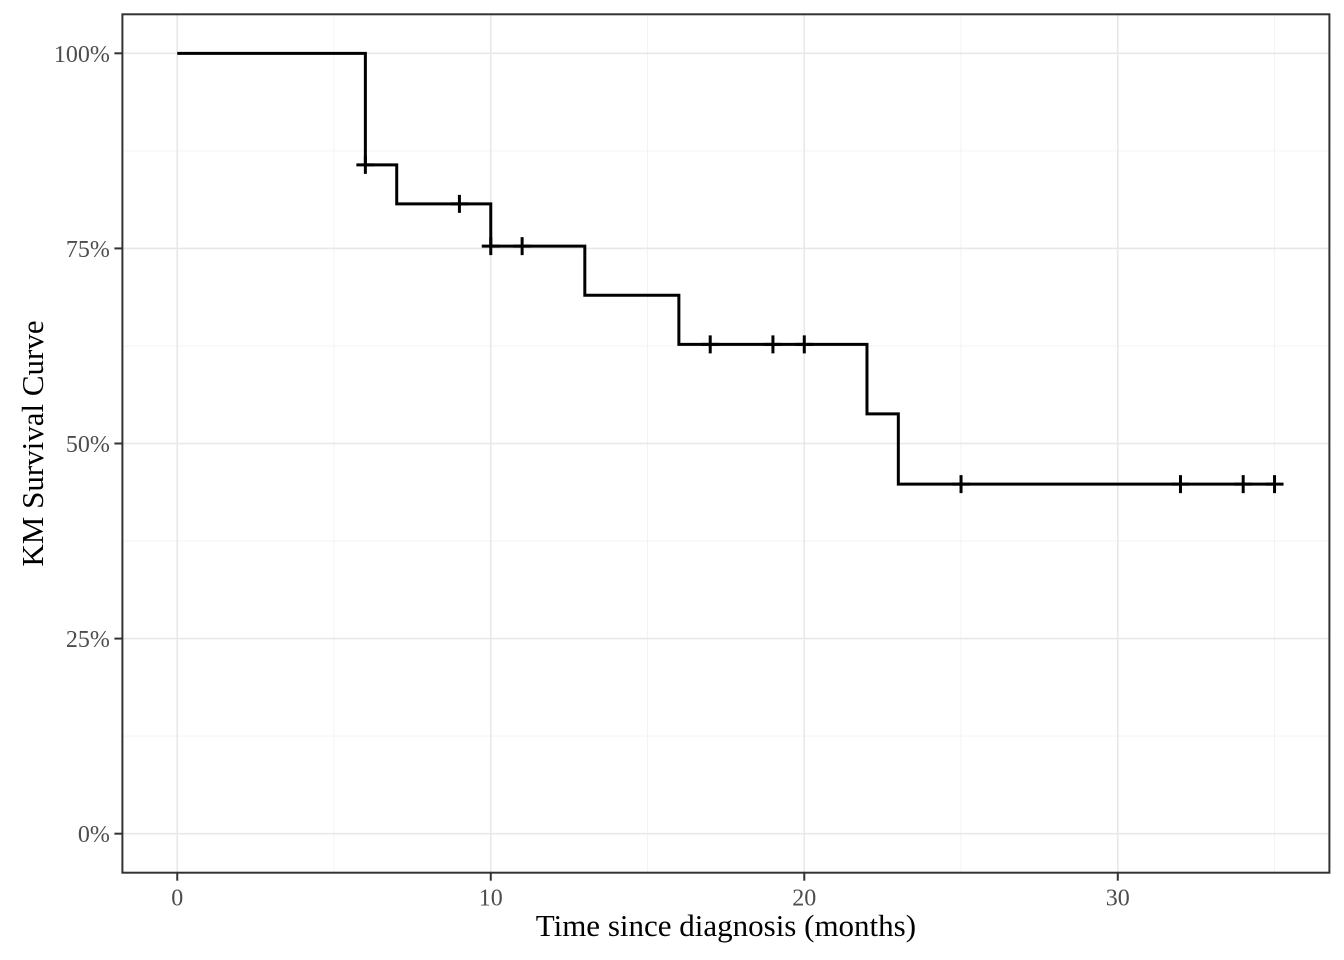  Describe the element at coordinates (32, 443) in the screenshot. I see `y-axis-title: KM Survival Curve` at that location.